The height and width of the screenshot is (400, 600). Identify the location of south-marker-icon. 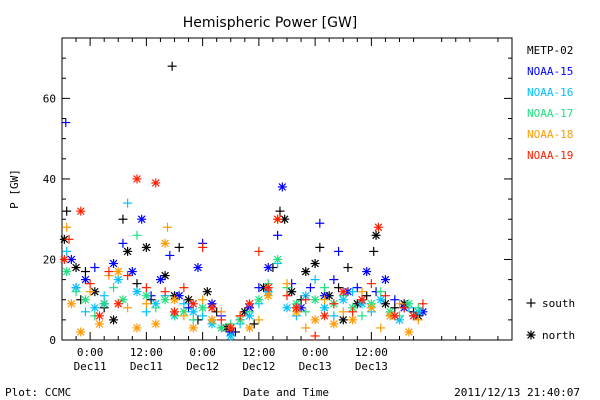
(531, 303).